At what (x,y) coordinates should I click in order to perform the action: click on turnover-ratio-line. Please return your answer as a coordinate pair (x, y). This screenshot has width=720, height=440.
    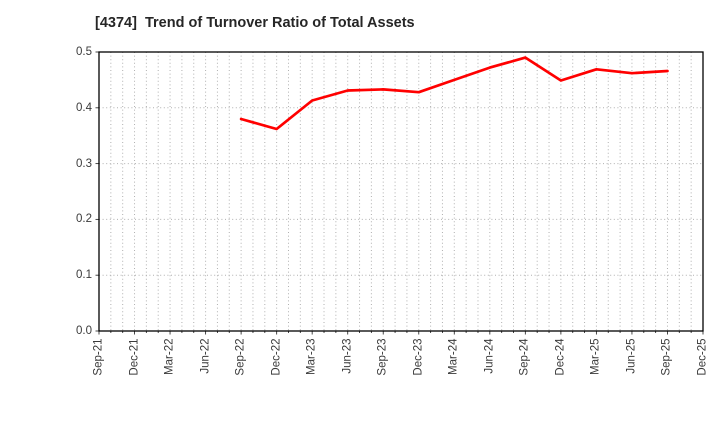
    Looking at the image, I should click on (454, 93).